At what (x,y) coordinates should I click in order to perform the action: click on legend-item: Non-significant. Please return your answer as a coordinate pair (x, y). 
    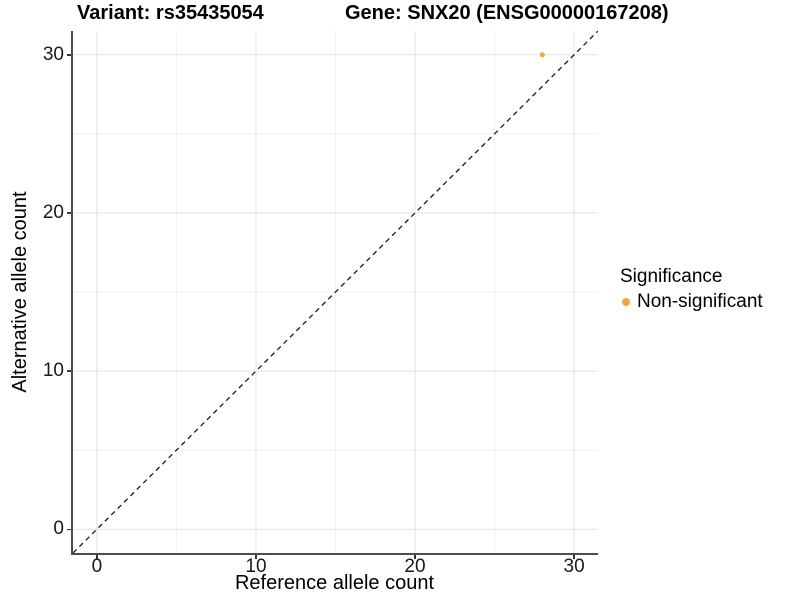
    Looking at the image, I should click on (691, 302).